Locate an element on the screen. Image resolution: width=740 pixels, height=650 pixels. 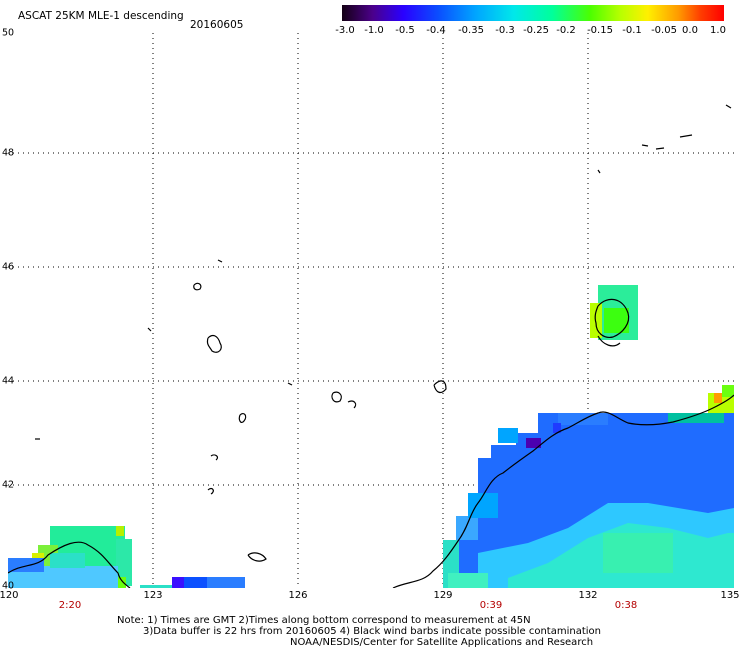
lon-label: 126 is located at coordinates (298, 595).